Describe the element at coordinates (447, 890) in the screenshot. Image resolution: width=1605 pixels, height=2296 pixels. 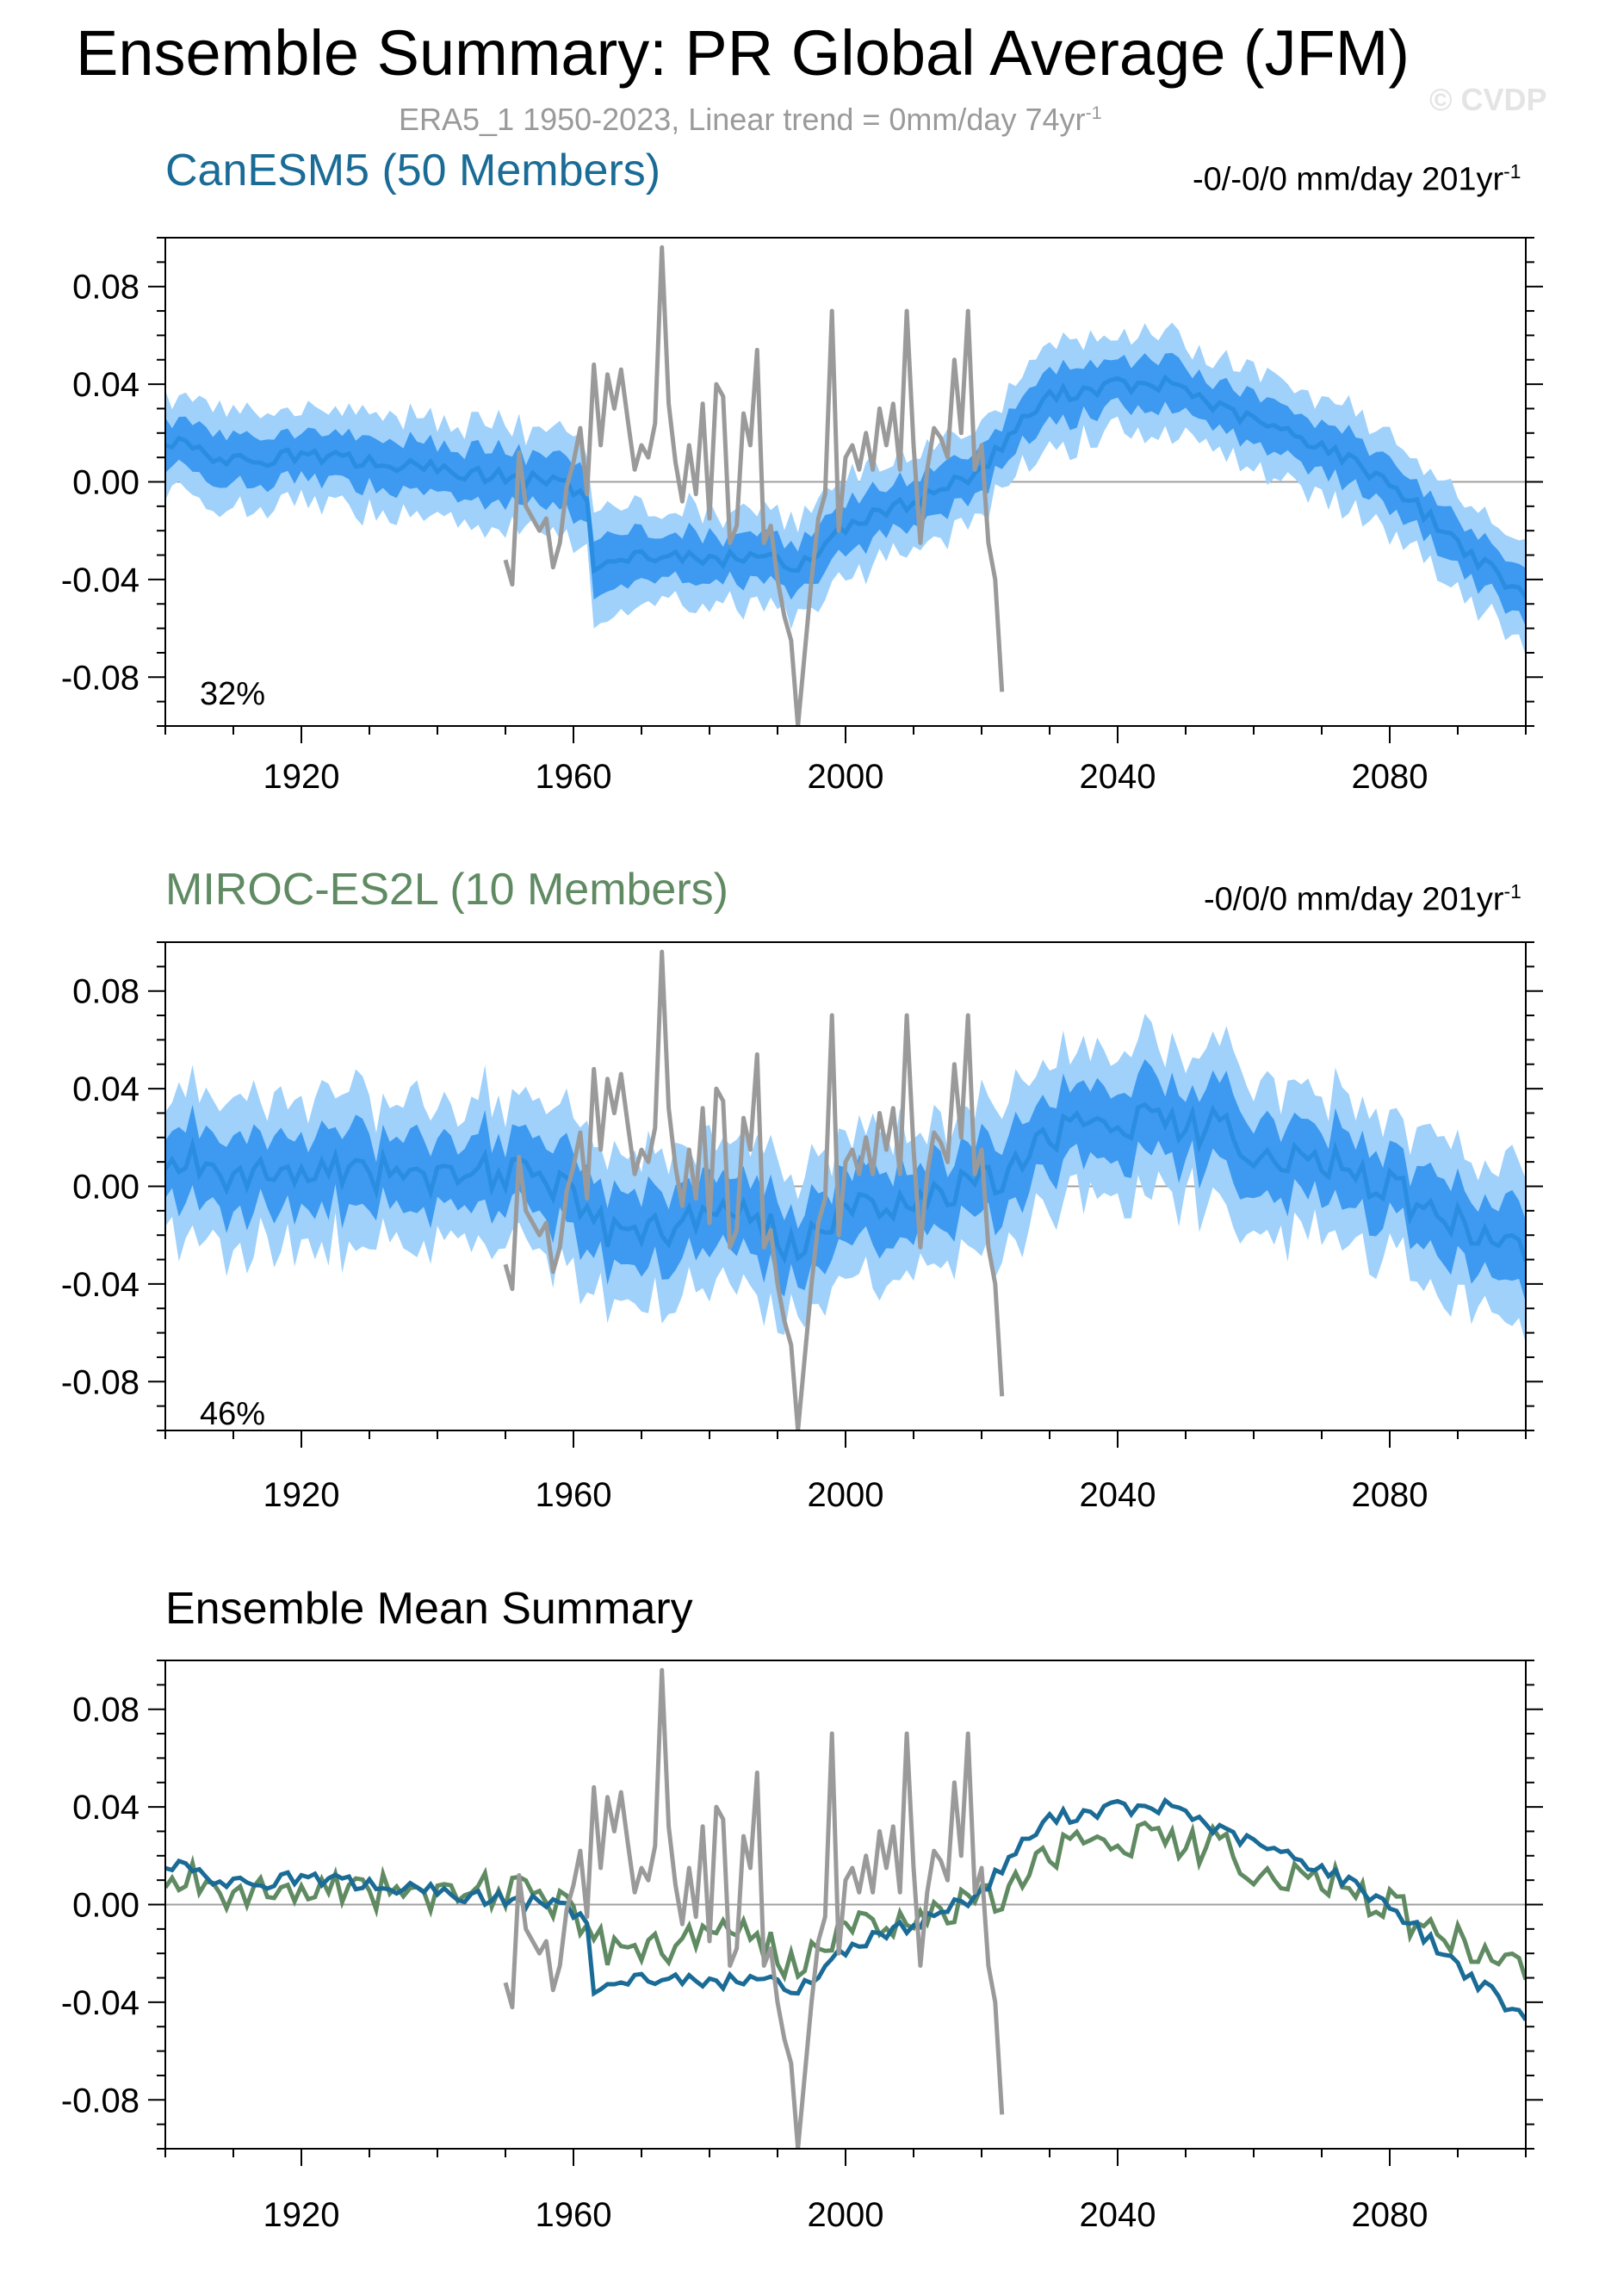
I see `panel-2-title: MIROC-ES2L (10 Members)` at that location.